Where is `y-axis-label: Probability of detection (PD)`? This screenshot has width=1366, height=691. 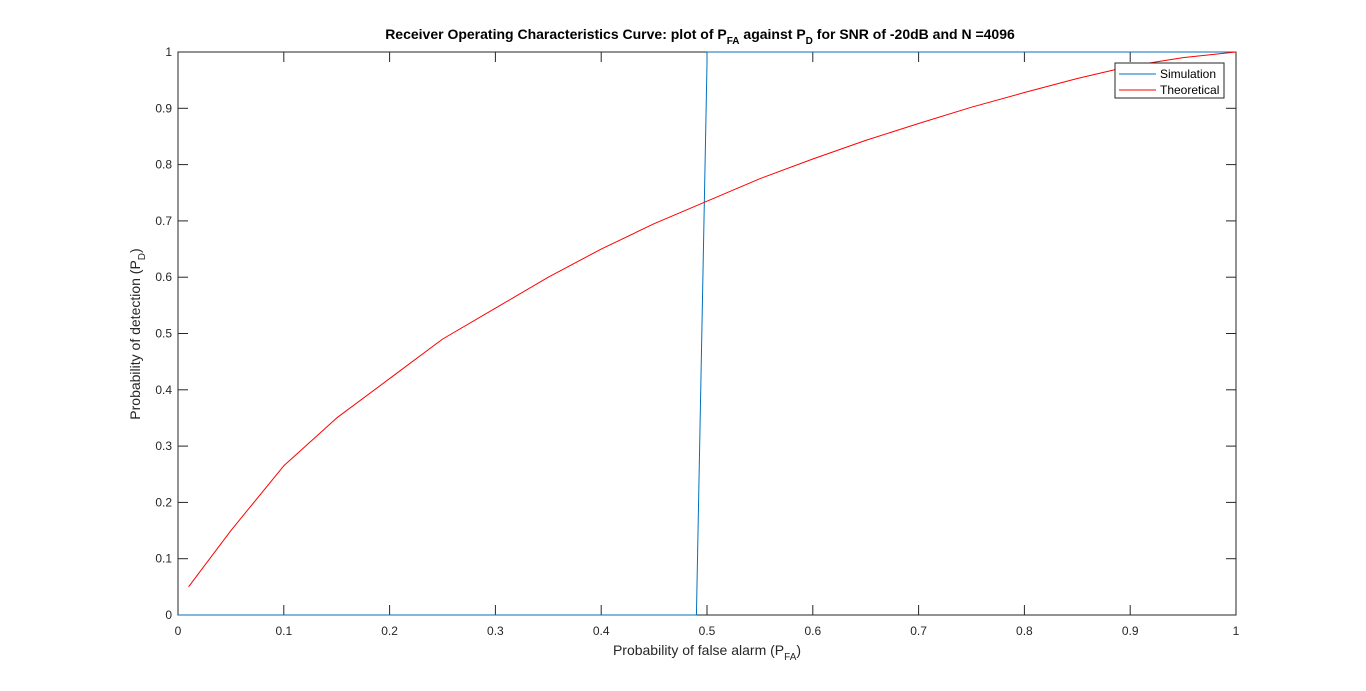
y-axis-label: Probability of detection (PD) is located at coordinates (137, 333).